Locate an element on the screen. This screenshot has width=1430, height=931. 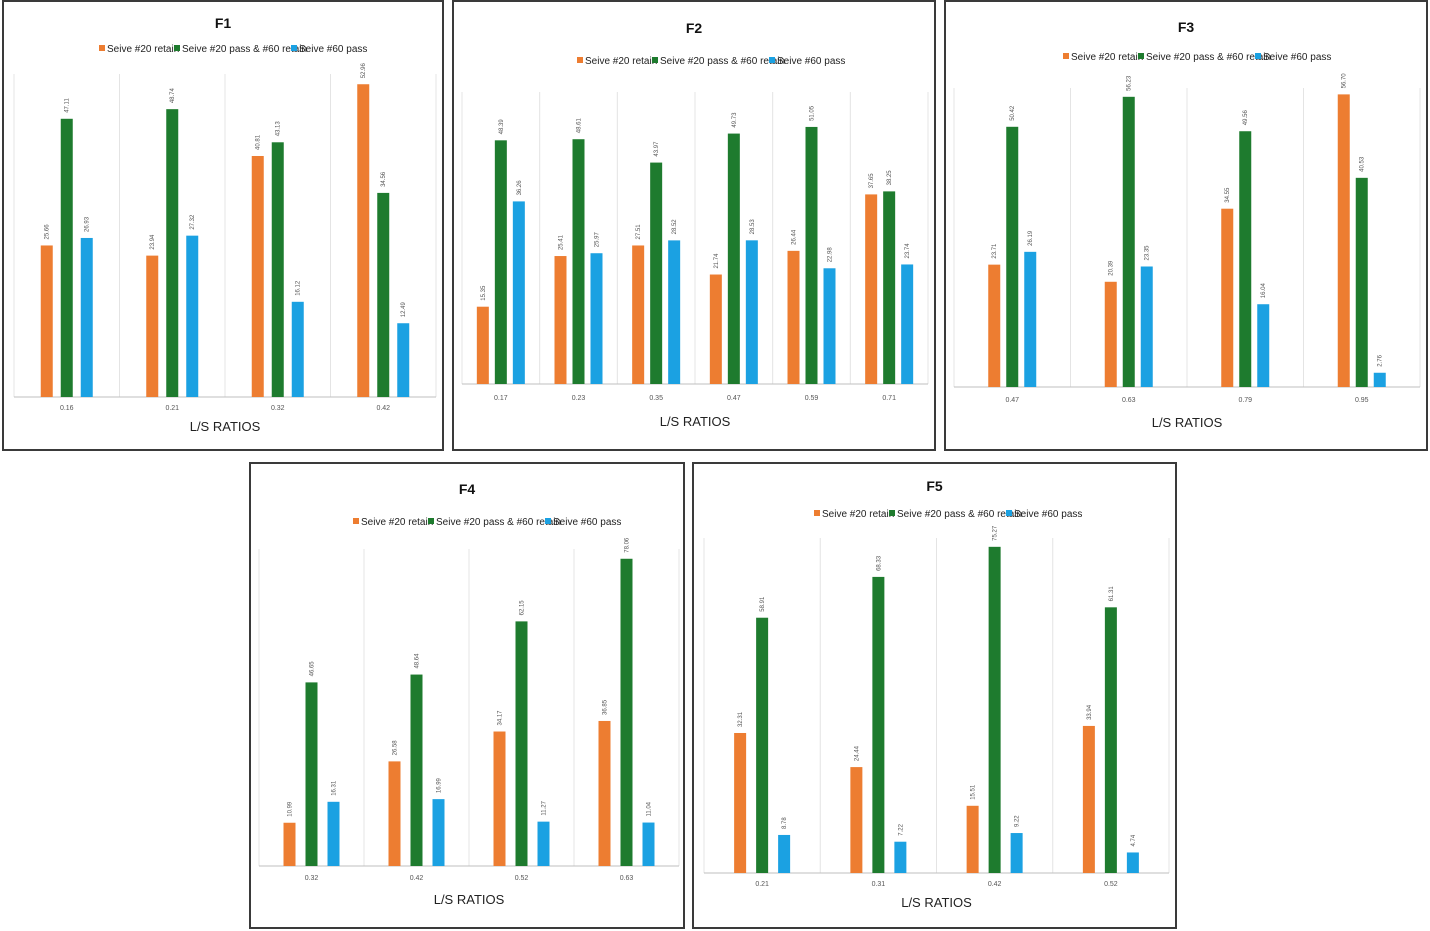
data-label: 48.74 is located at coordinates (173, 95).